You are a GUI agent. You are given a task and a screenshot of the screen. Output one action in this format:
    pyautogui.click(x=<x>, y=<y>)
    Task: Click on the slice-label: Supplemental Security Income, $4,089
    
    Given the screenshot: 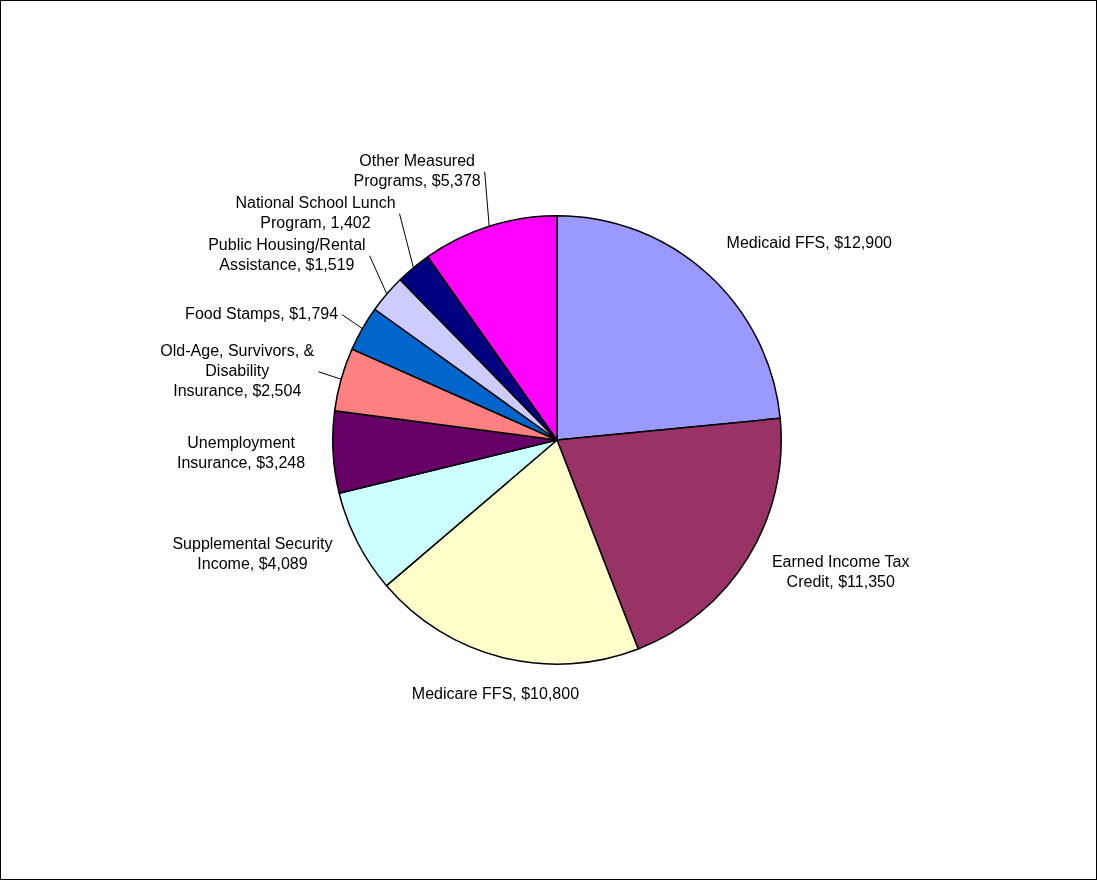 What is the action you would take?
    pyautogui.click(x=252, y=554)
    